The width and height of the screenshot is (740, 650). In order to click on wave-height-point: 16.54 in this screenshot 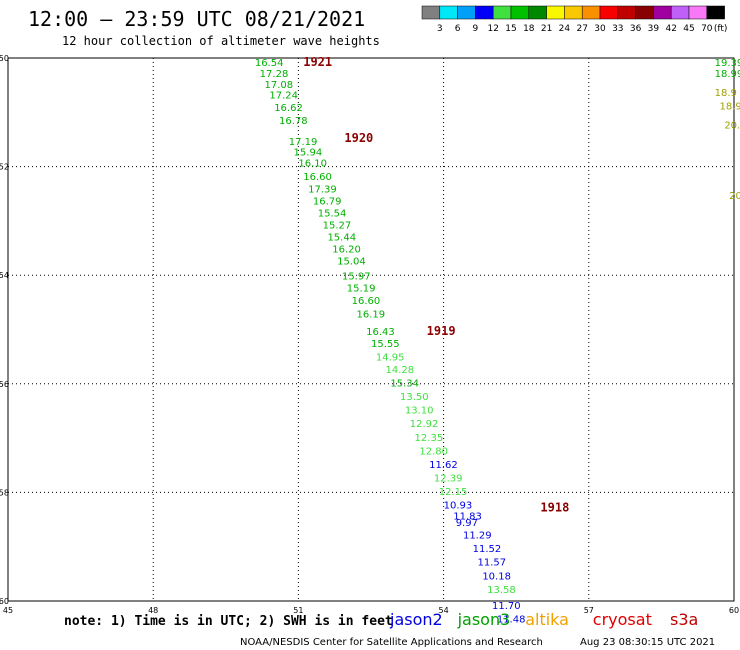, I will do `click(269, 63)`.